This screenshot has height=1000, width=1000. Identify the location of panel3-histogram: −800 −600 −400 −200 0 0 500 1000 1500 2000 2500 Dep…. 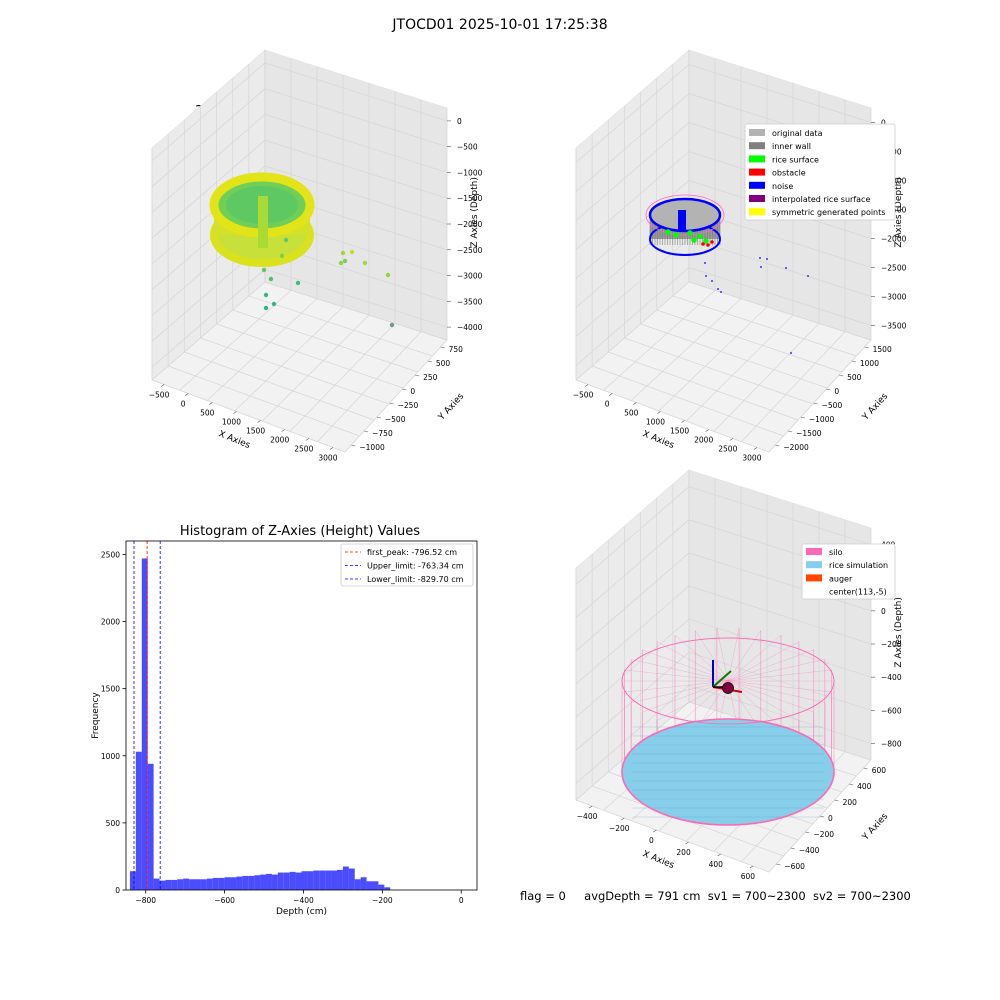
(284, 728).